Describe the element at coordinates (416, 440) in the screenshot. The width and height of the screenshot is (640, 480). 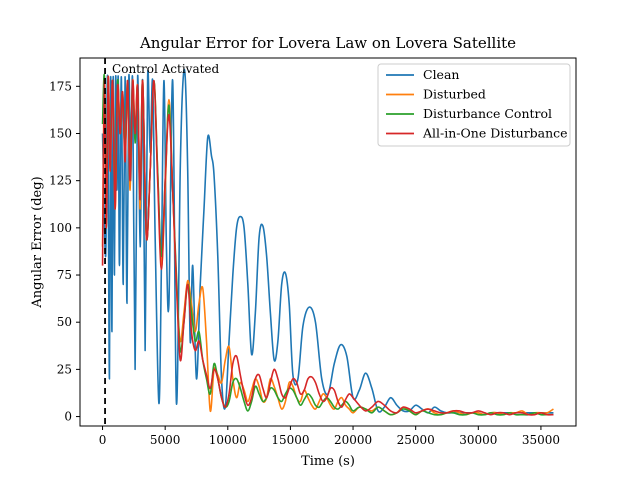
I see `x-tick-label: 25000` at that location.